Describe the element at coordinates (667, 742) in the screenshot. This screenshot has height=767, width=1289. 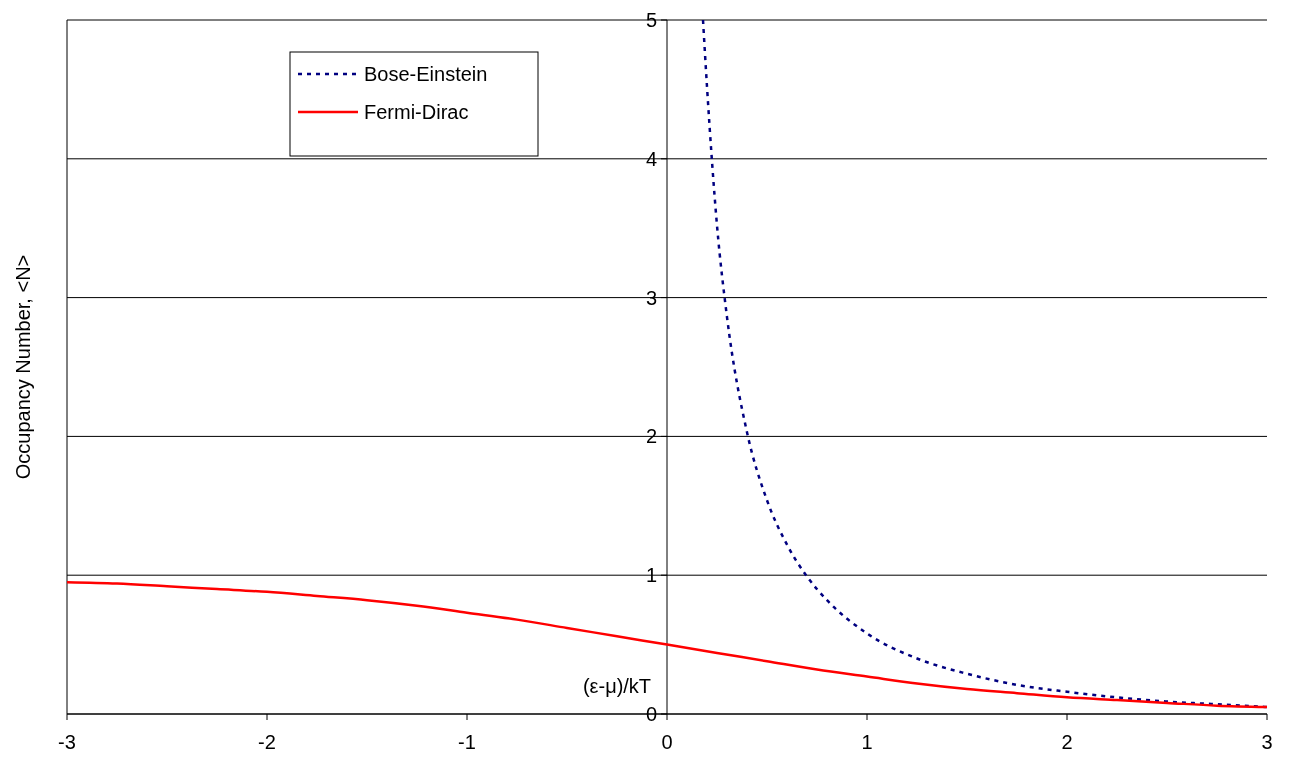
I see `x-tick-label: 0` at that location.